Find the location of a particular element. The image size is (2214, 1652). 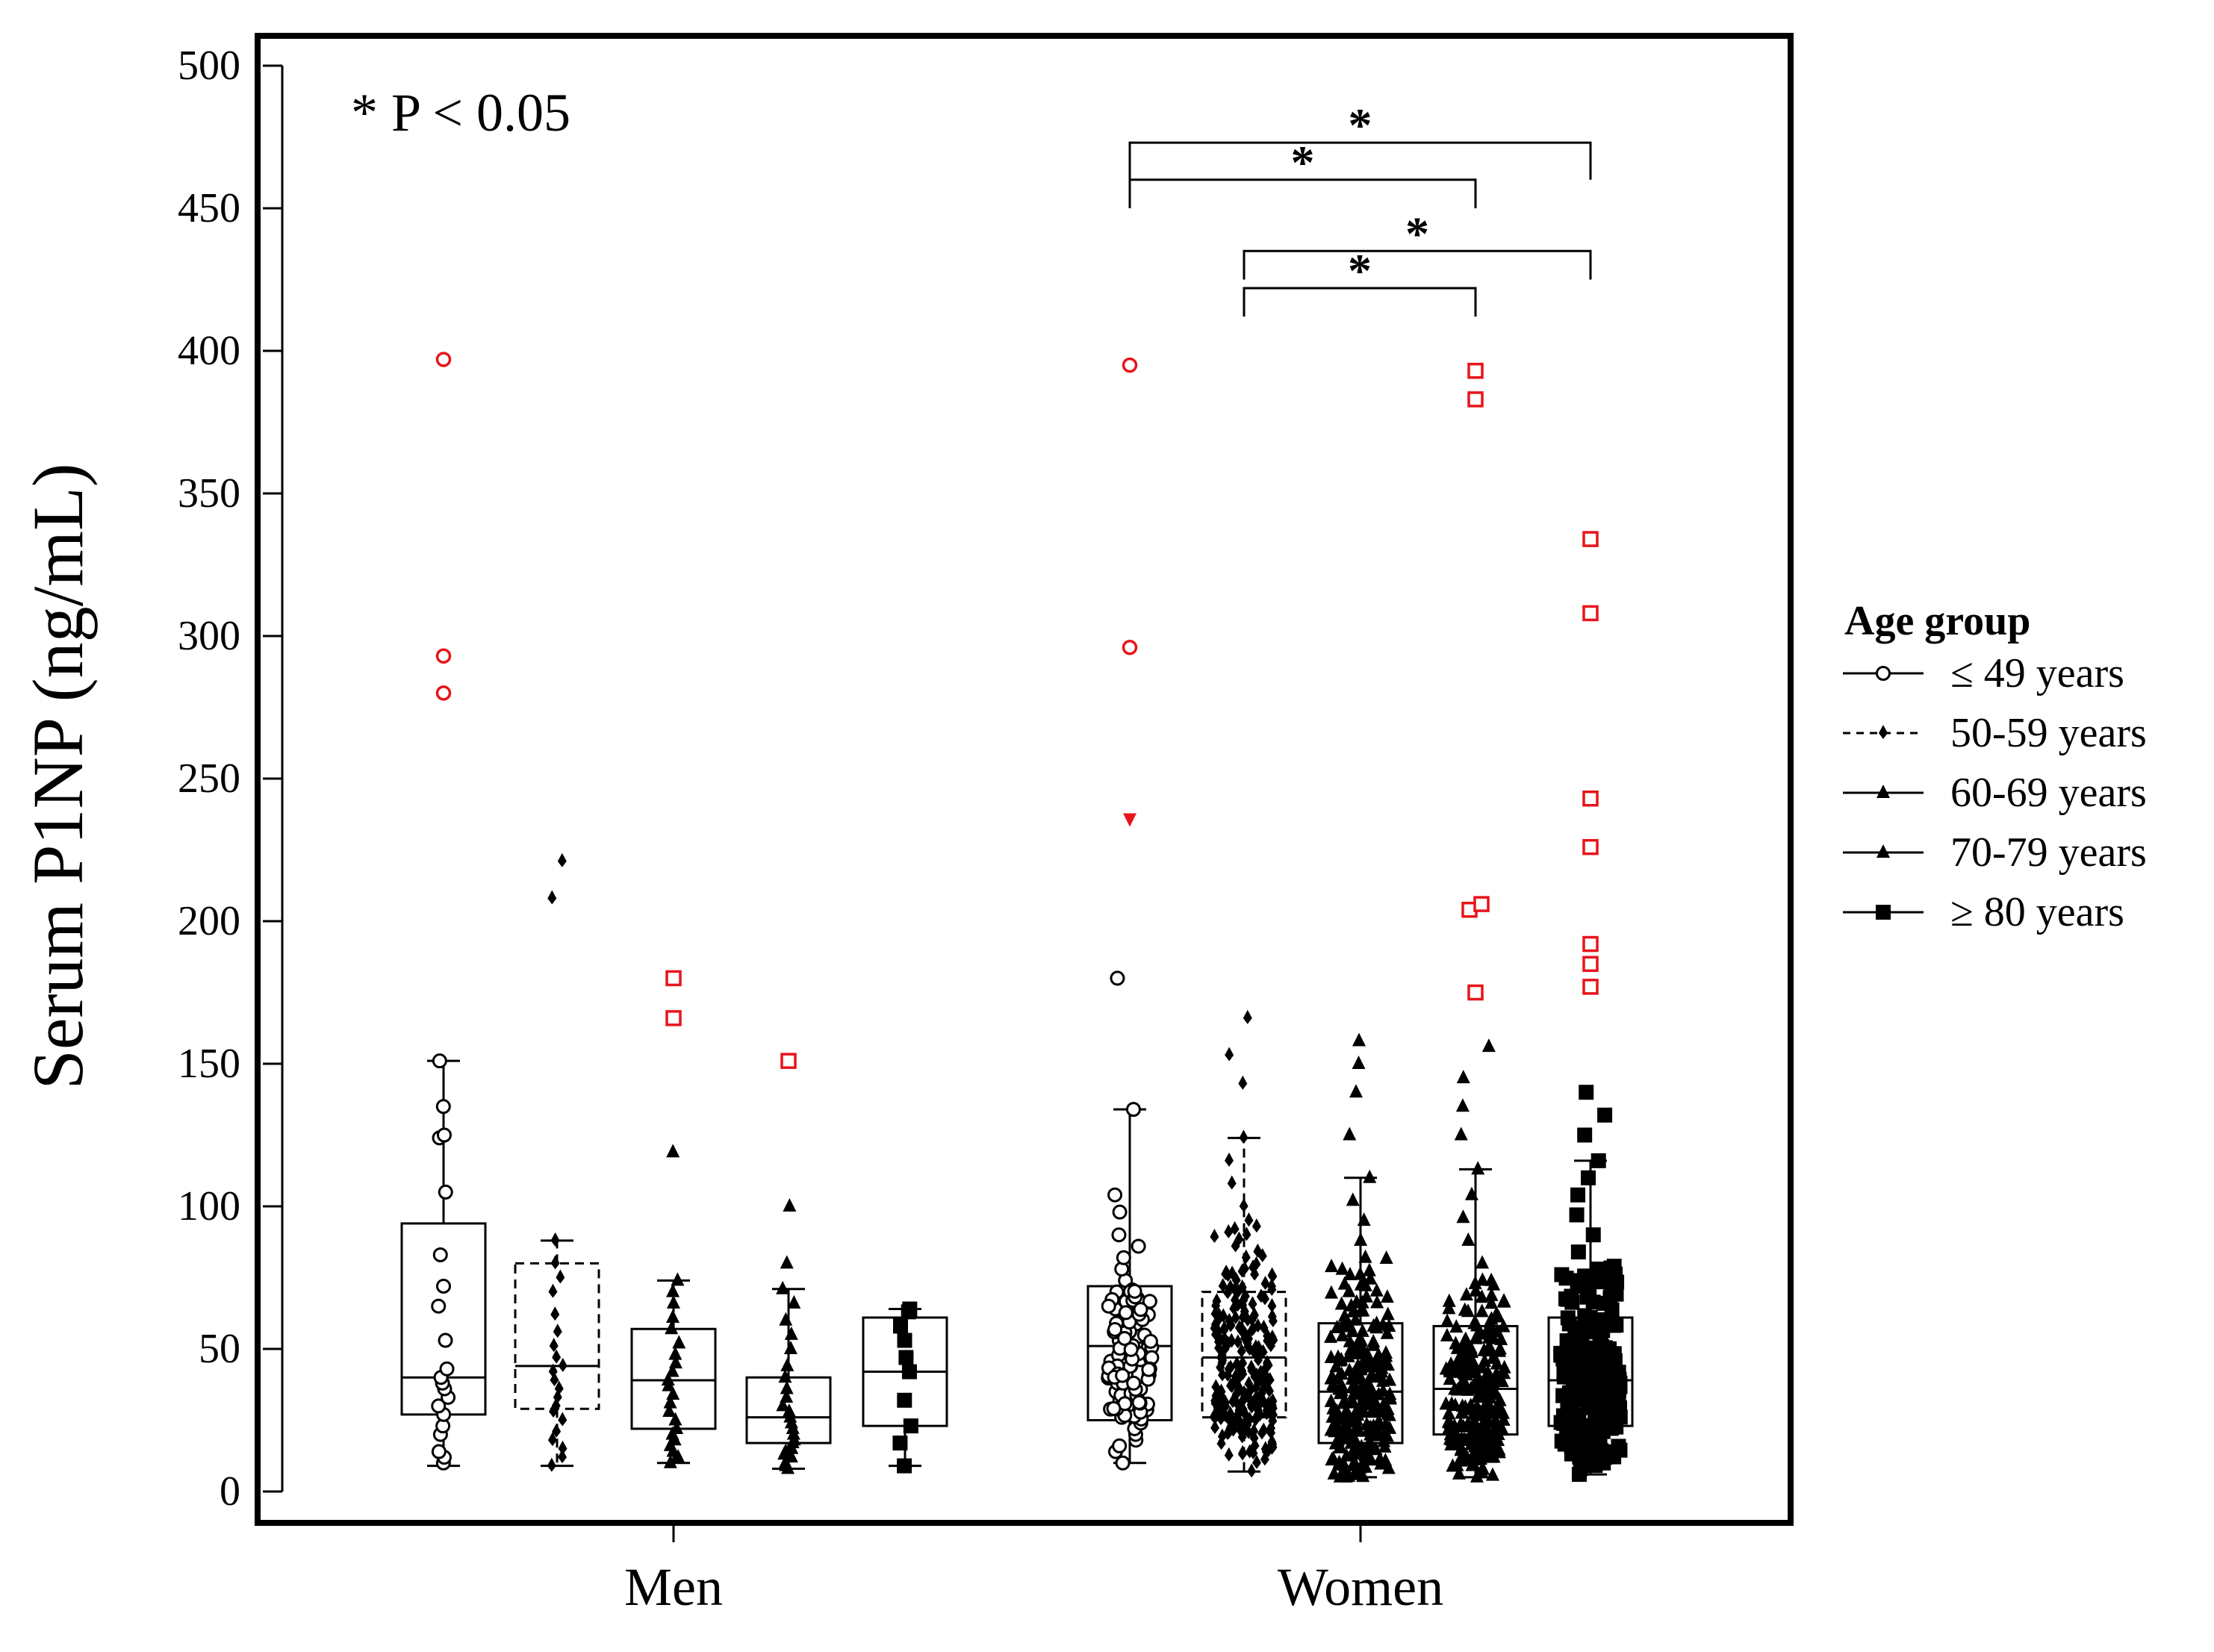

y-tick-label: 450 is located at coordinates (209, 208).